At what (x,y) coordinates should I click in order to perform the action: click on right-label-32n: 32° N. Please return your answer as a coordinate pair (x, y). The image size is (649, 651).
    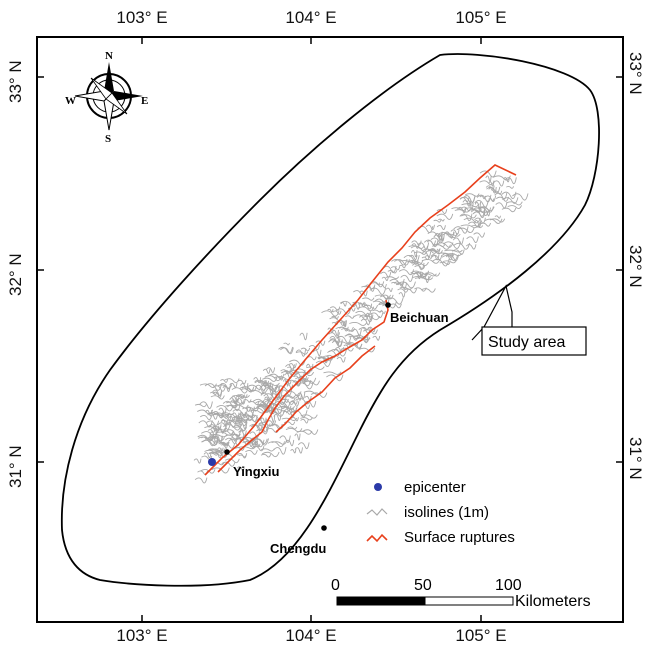
    Looking at the image, I should click on (635, 266).